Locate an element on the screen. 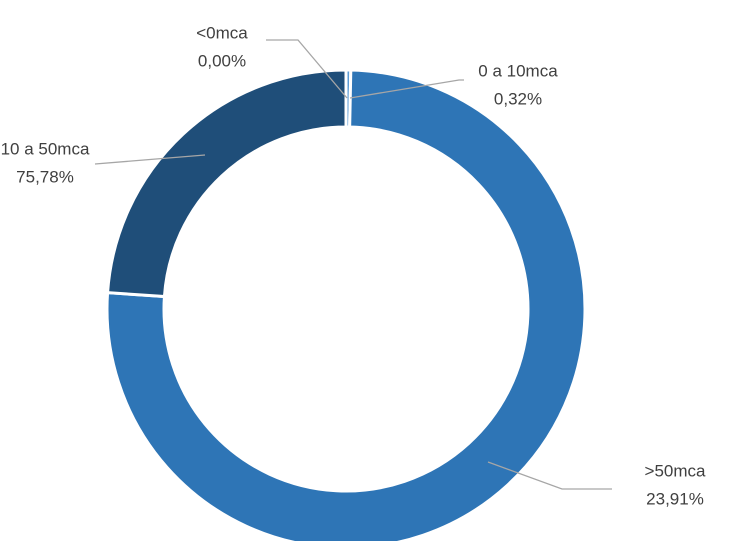 Image resolution: width=742 pixels, height=541 pixels. category-label: 10 a 50mca is located at coordinates (45, 148).